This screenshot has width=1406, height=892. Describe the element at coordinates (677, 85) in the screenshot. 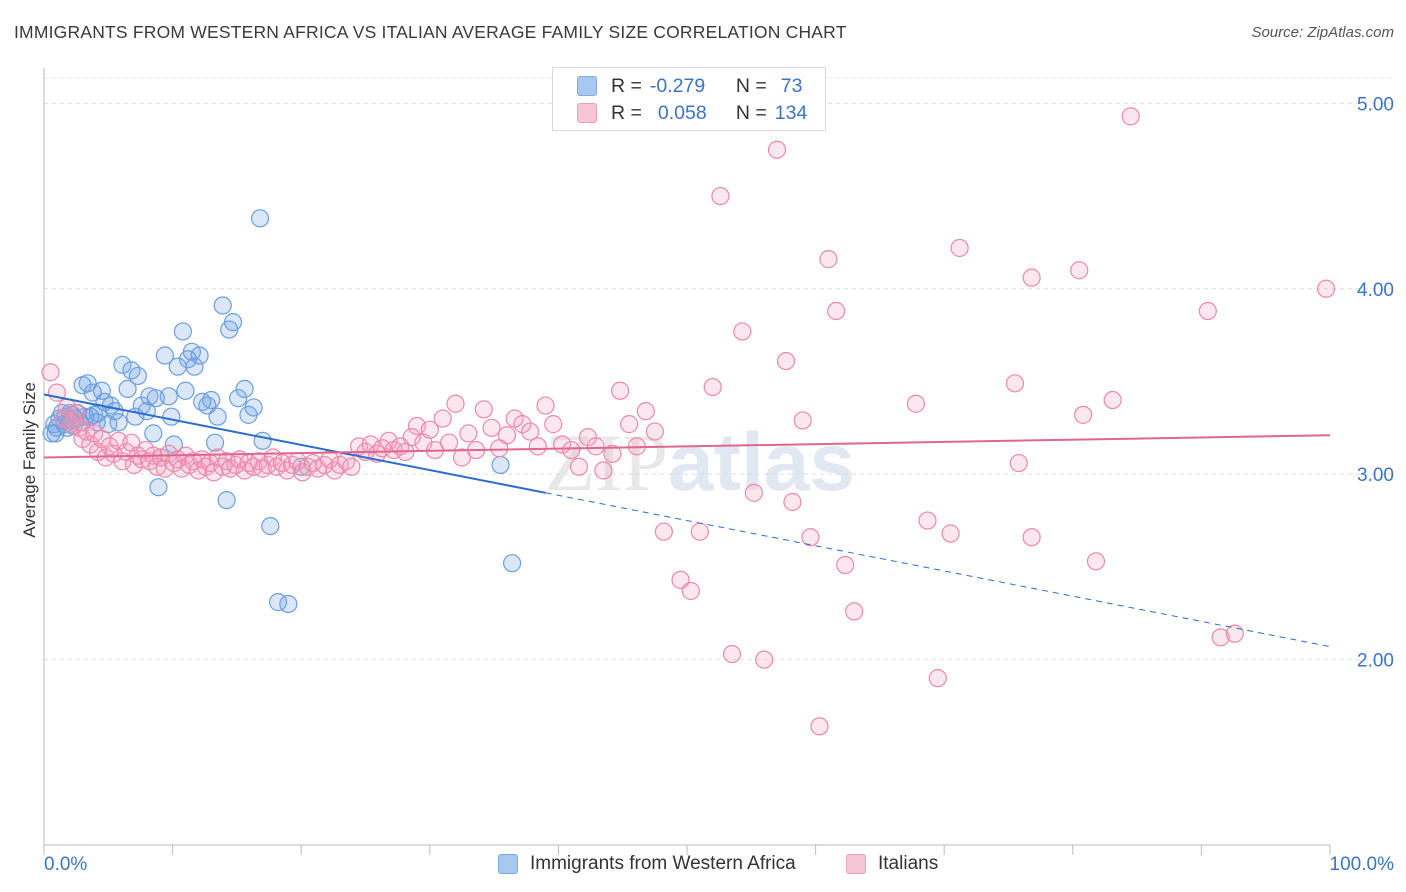

I see `legend-r-value: -0.279` at that location.